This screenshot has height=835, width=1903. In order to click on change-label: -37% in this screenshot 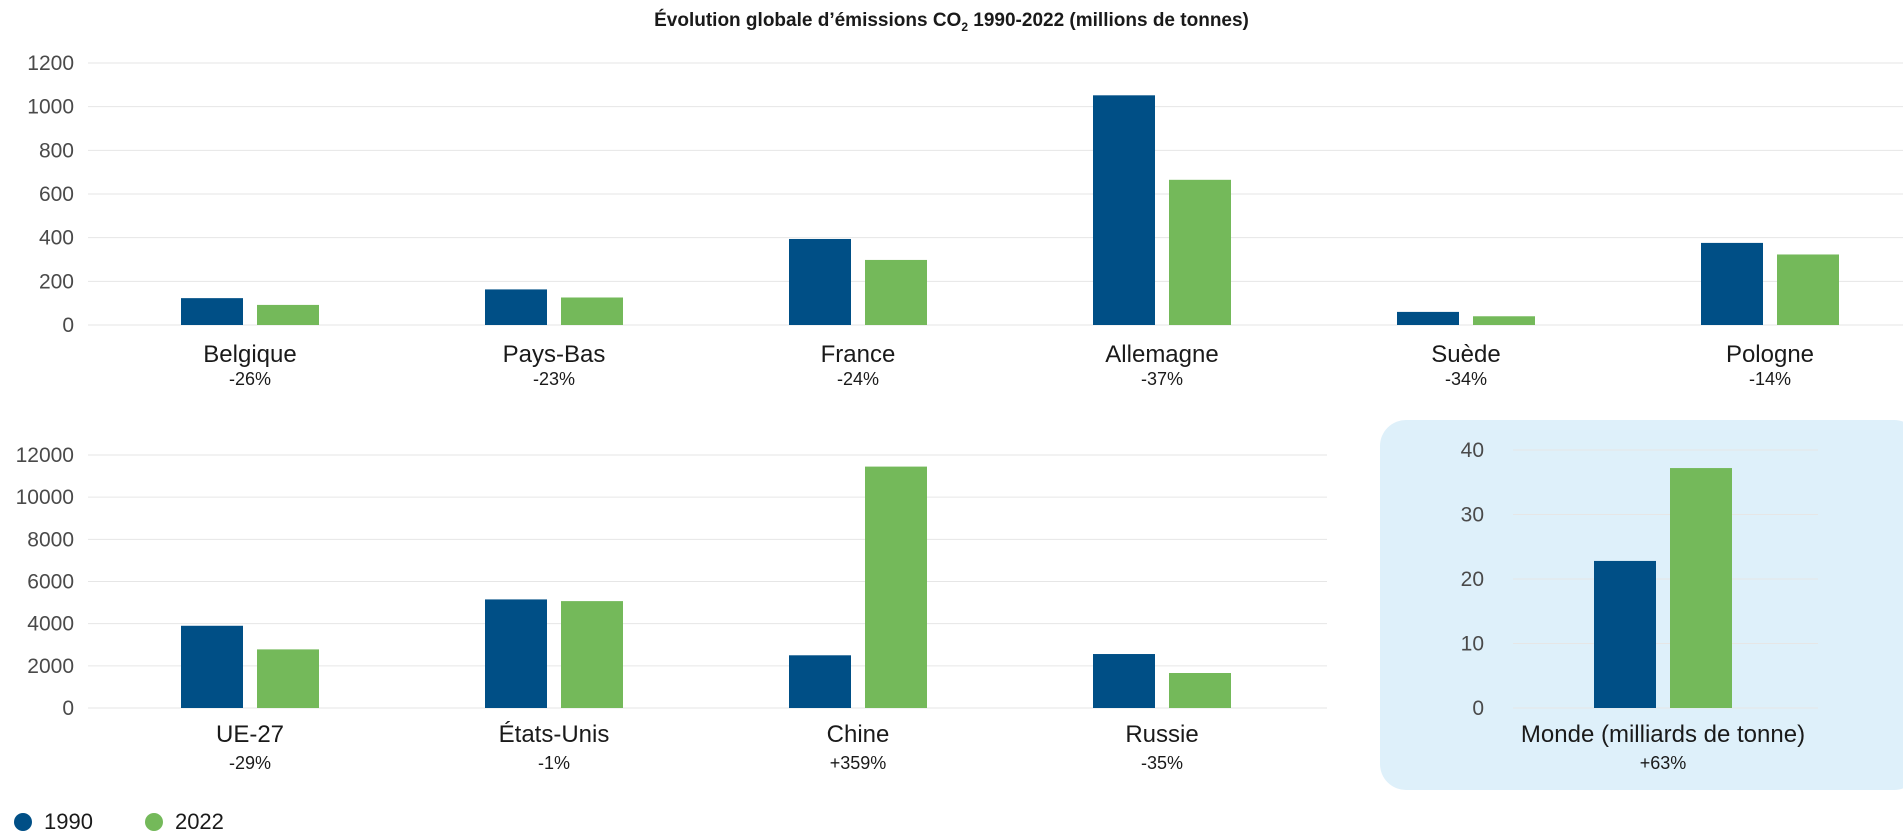, I will do `click(1162, 379)`.